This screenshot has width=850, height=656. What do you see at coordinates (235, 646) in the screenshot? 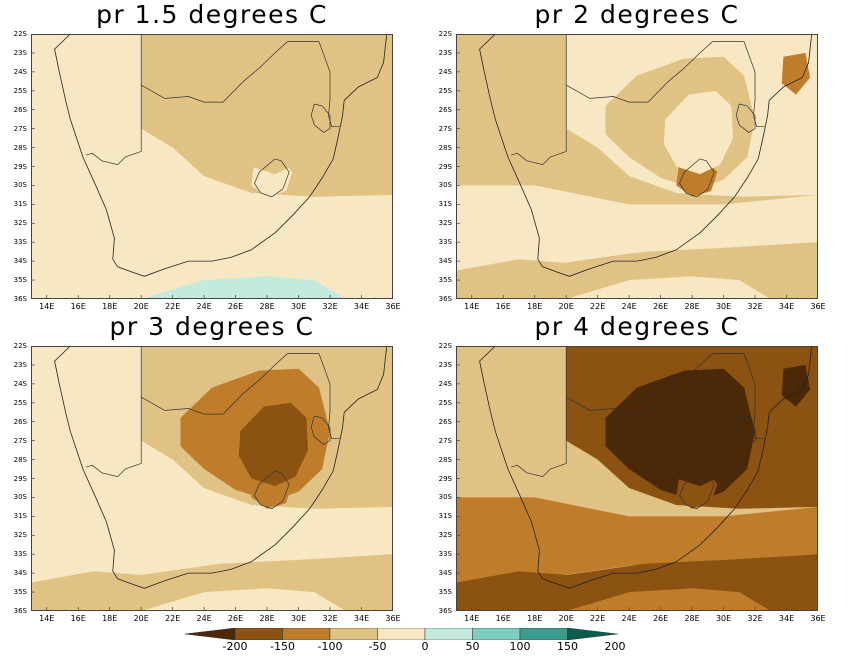
I see `colorbar-label: -200` at bounding box center [235, 646].